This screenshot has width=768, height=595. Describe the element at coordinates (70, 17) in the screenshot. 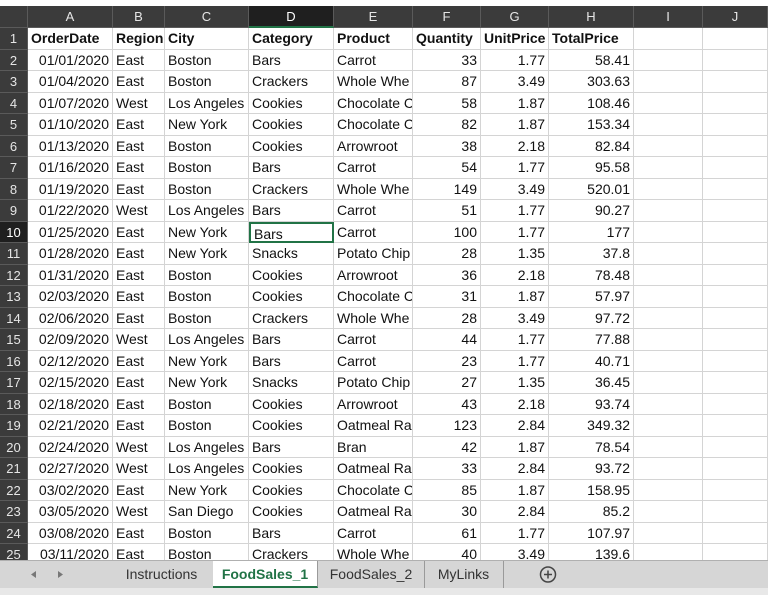

I see `column-header: A` at that location.